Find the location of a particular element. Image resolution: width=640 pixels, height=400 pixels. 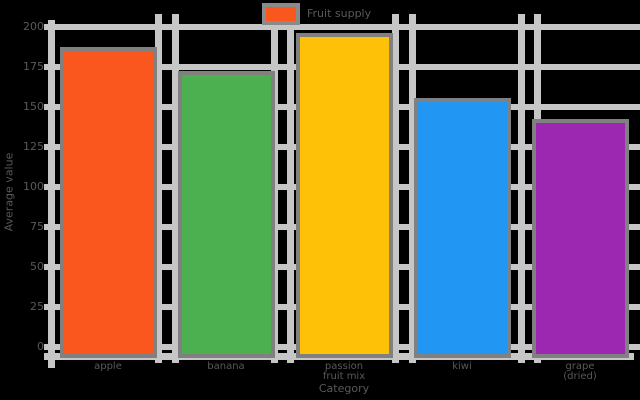

y-axis-spine is located at coordinates (51, 194).